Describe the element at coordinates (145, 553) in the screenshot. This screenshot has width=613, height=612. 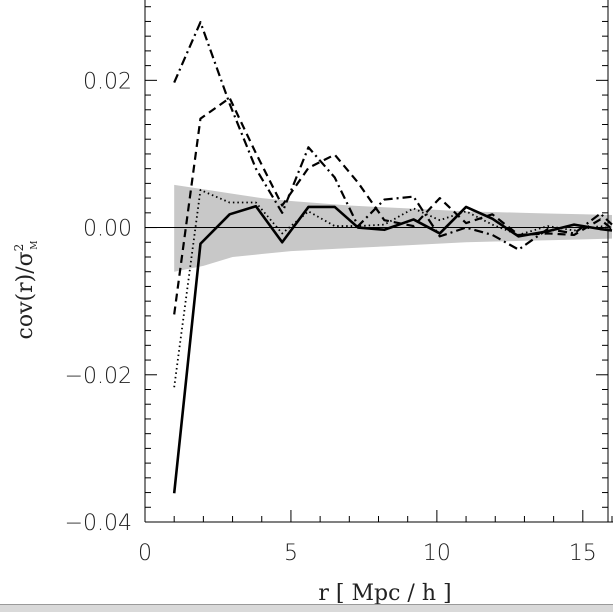
I see `x-tick-label: 0` at that location.